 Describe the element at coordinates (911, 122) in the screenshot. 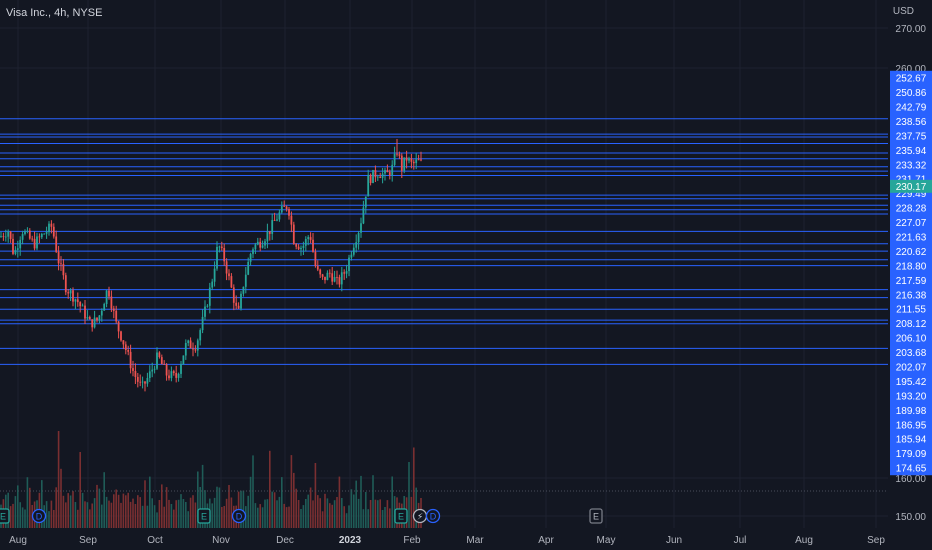

I see `level-label: 238.56` at that location.